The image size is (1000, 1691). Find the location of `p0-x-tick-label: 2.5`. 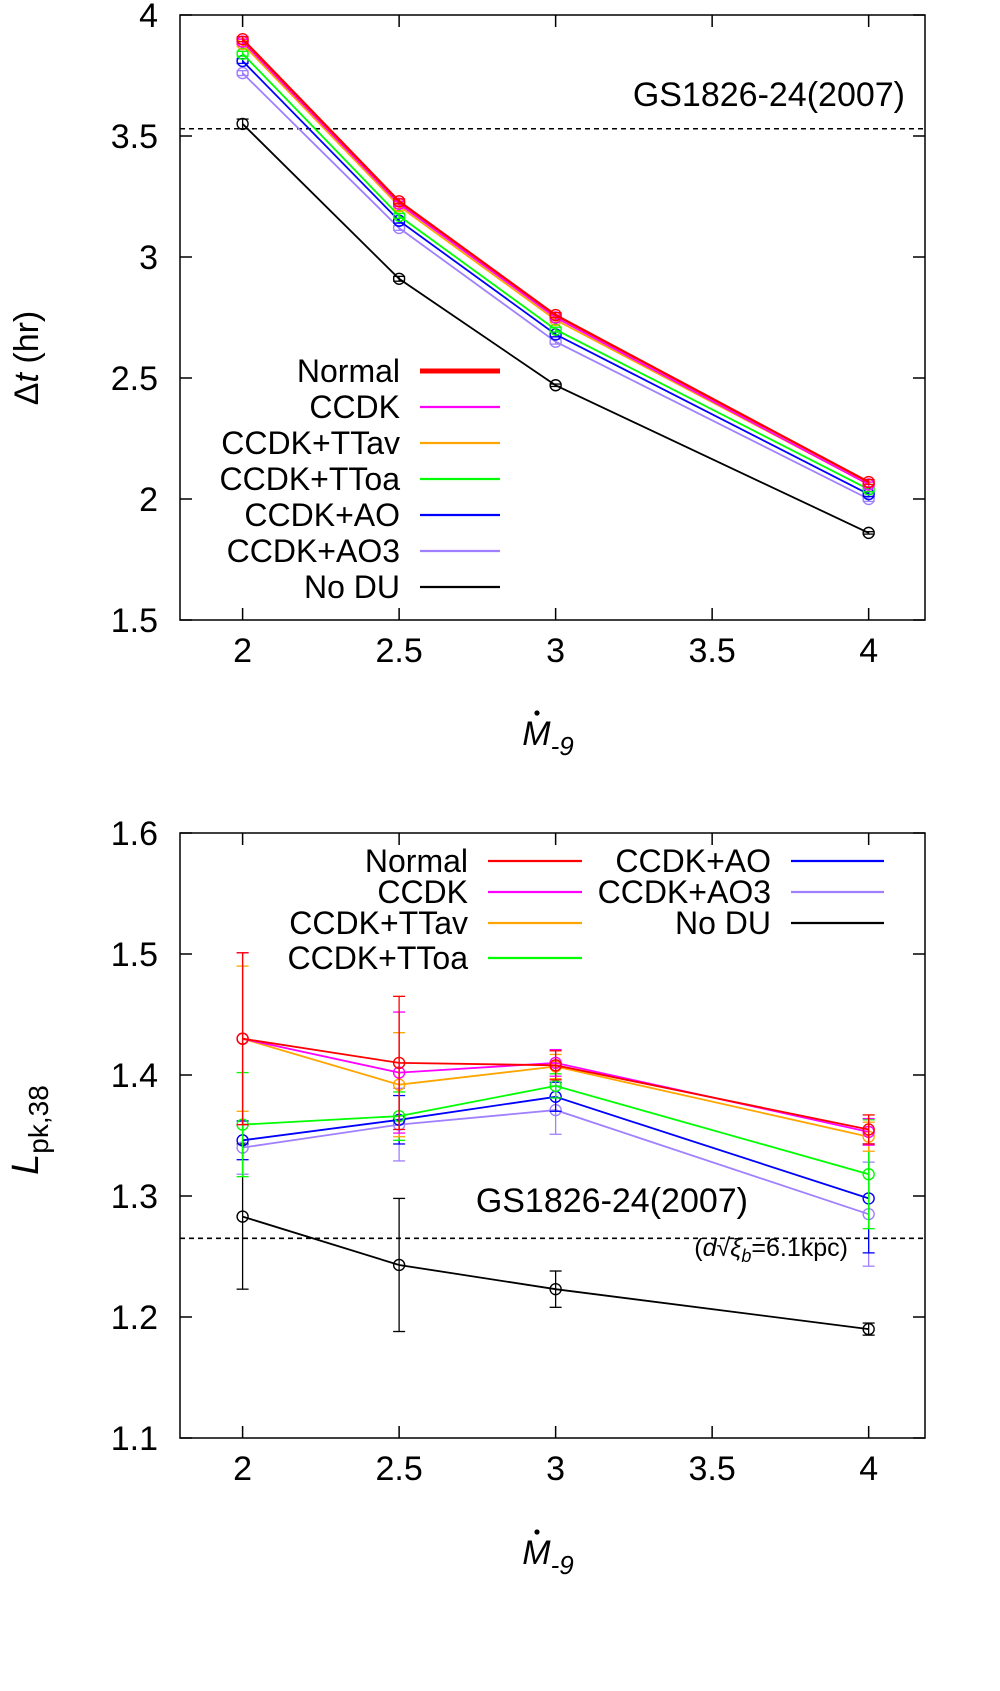

p0-x-tick-label: 2.5 is located at coordinates (398, 651).